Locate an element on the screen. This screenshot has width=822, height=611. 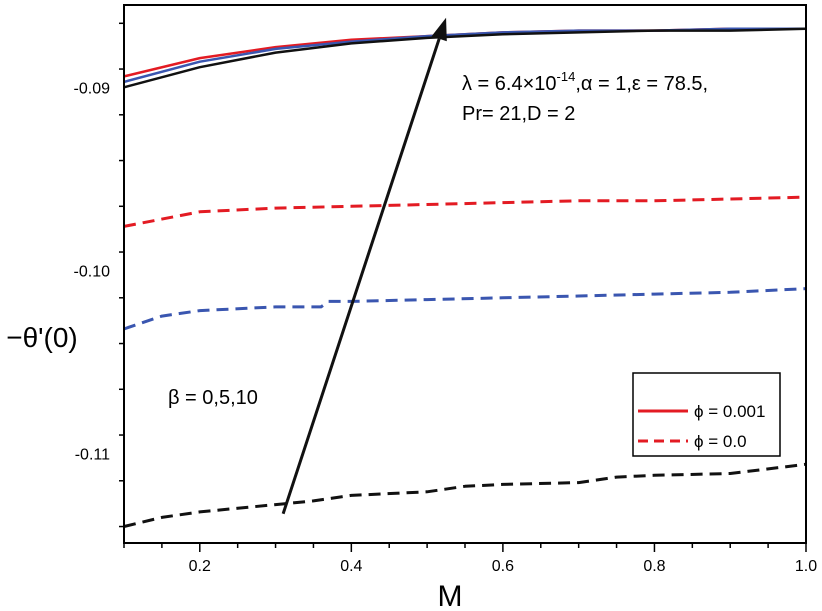
params-line1-prefix: λ = 6.4×10 is located at coordinates (509, 84).